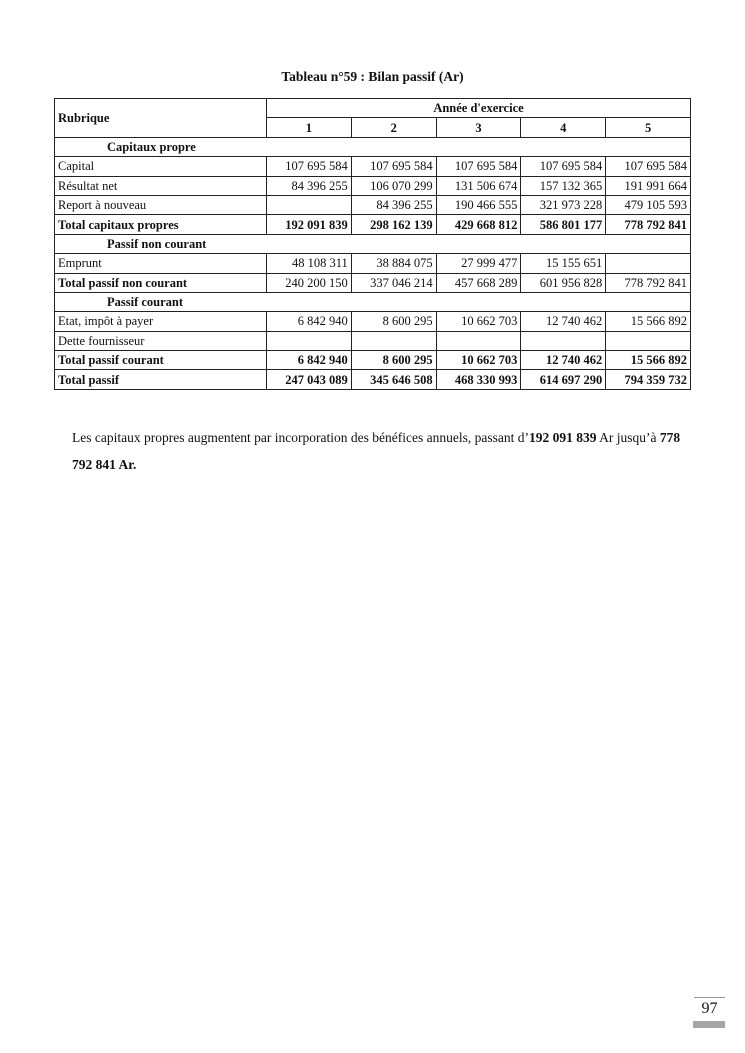 This screenshot has width=745, height=1053. What do you see at coordinates (309, 127) in the screenshot?
I see `header-year: 1` at bounding box center [309, 127].